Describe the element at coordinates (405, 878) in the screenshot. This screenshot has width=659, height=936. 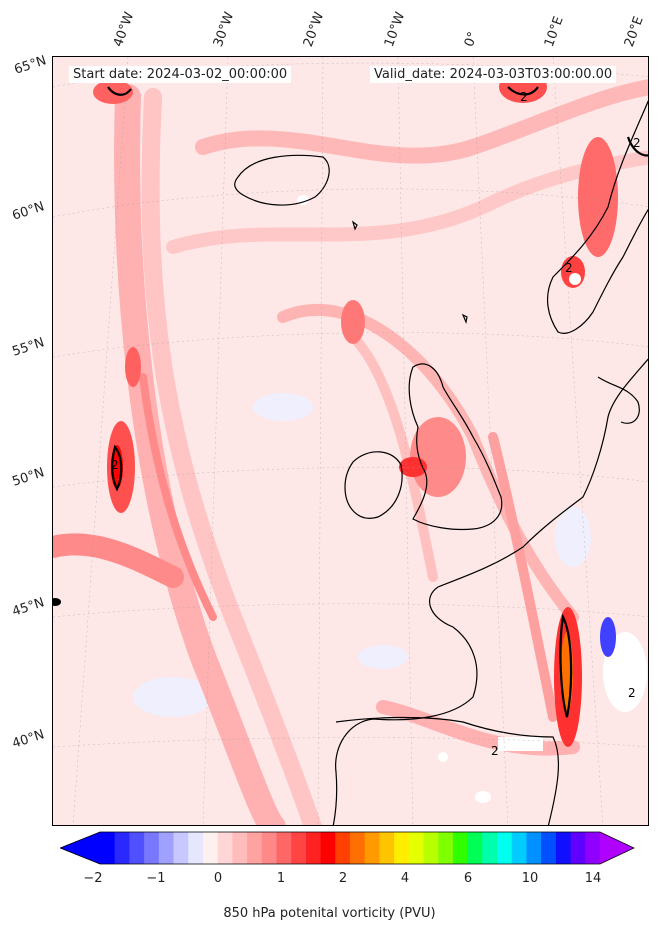
I see `colorbar-tick-label: 4` at that location.